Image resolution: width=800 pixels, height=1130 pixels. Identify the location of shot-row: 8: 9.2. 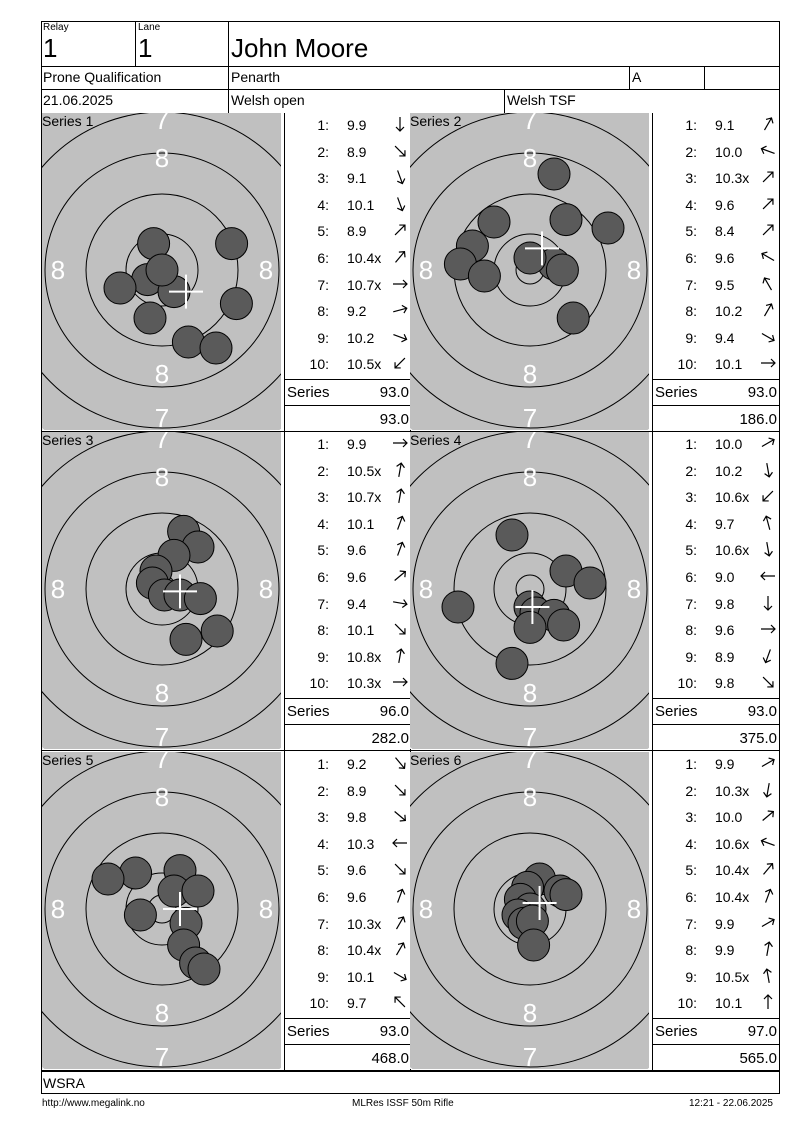
(348, 312).